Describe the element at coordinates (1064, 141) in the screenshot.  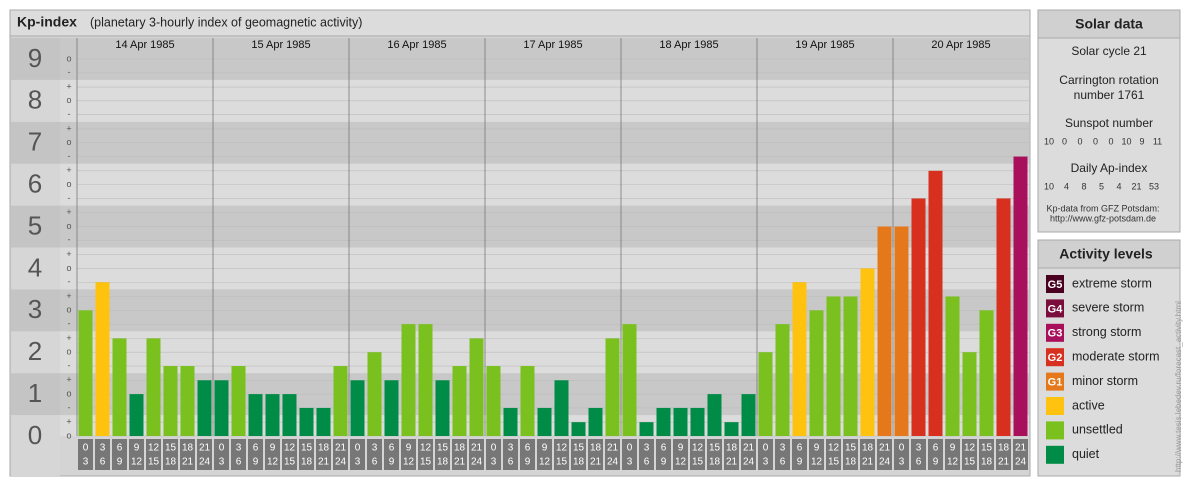
I see `sunspot-number: 0` at that location.